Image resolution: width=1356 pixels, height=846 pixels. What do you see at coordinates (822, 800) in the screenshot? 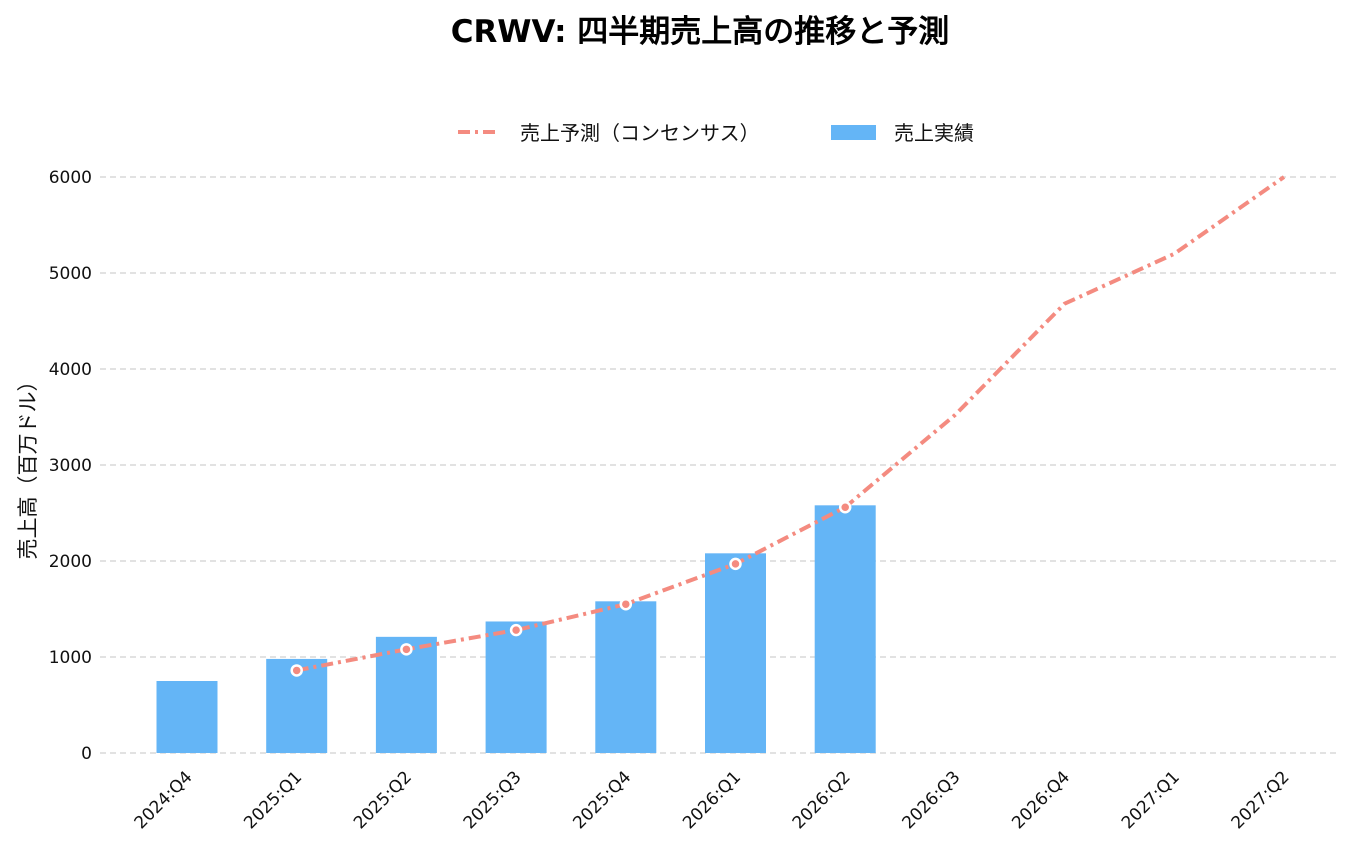
I see `x-tick-label: 2026:Q2` at bounding box center [822, 800].